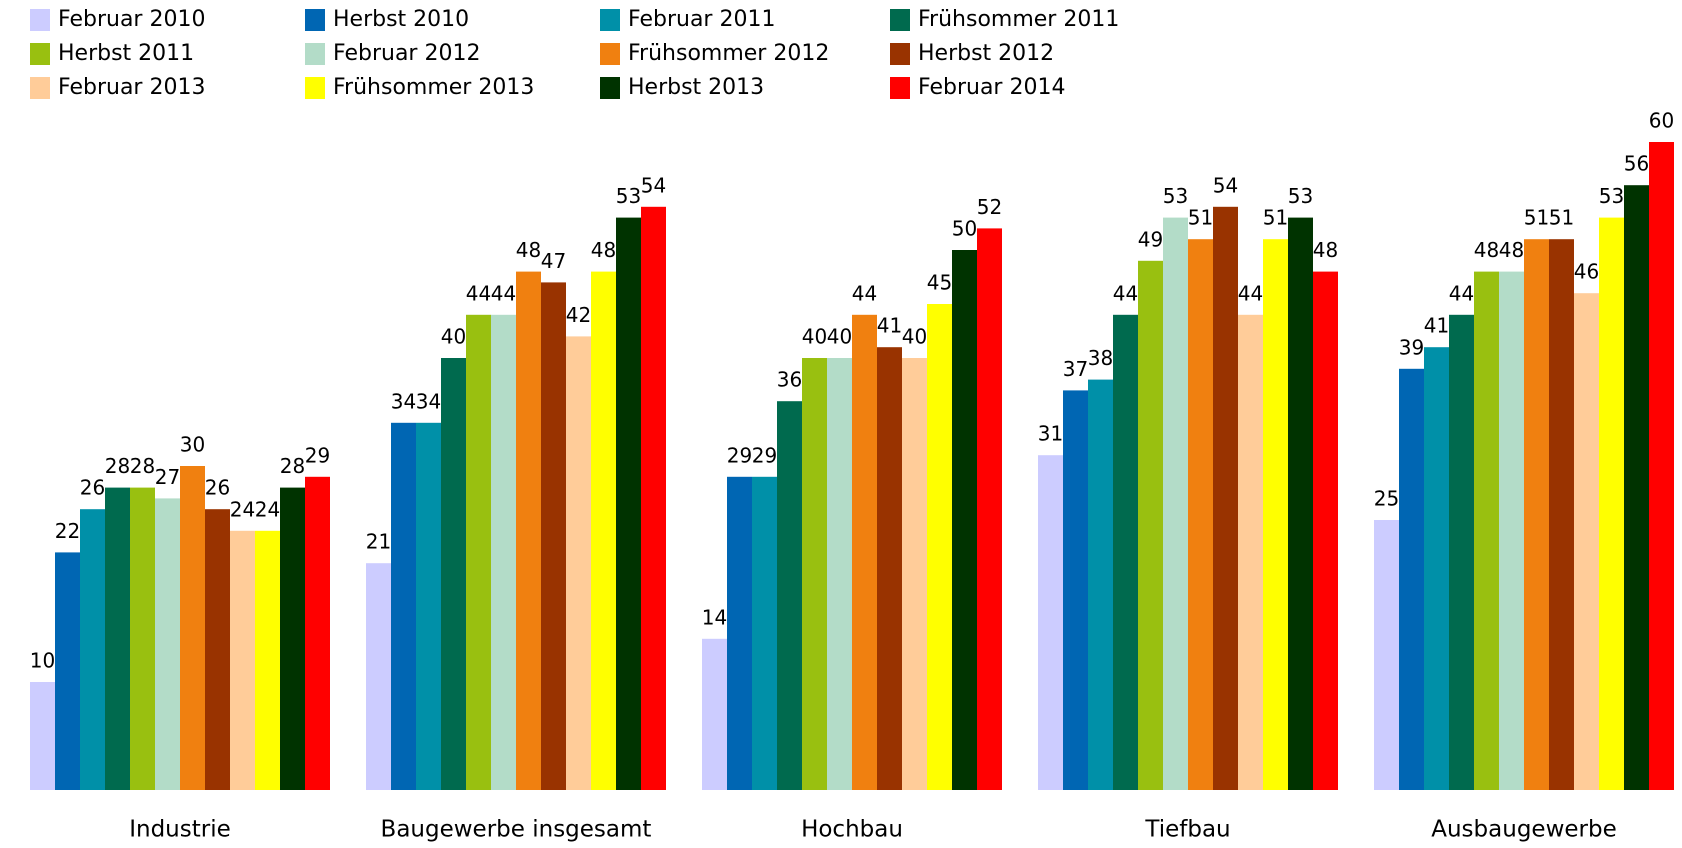 This screenshot has width=1682, height=848. I want to click on legend-label: Februar 2014, so click(991, 87).